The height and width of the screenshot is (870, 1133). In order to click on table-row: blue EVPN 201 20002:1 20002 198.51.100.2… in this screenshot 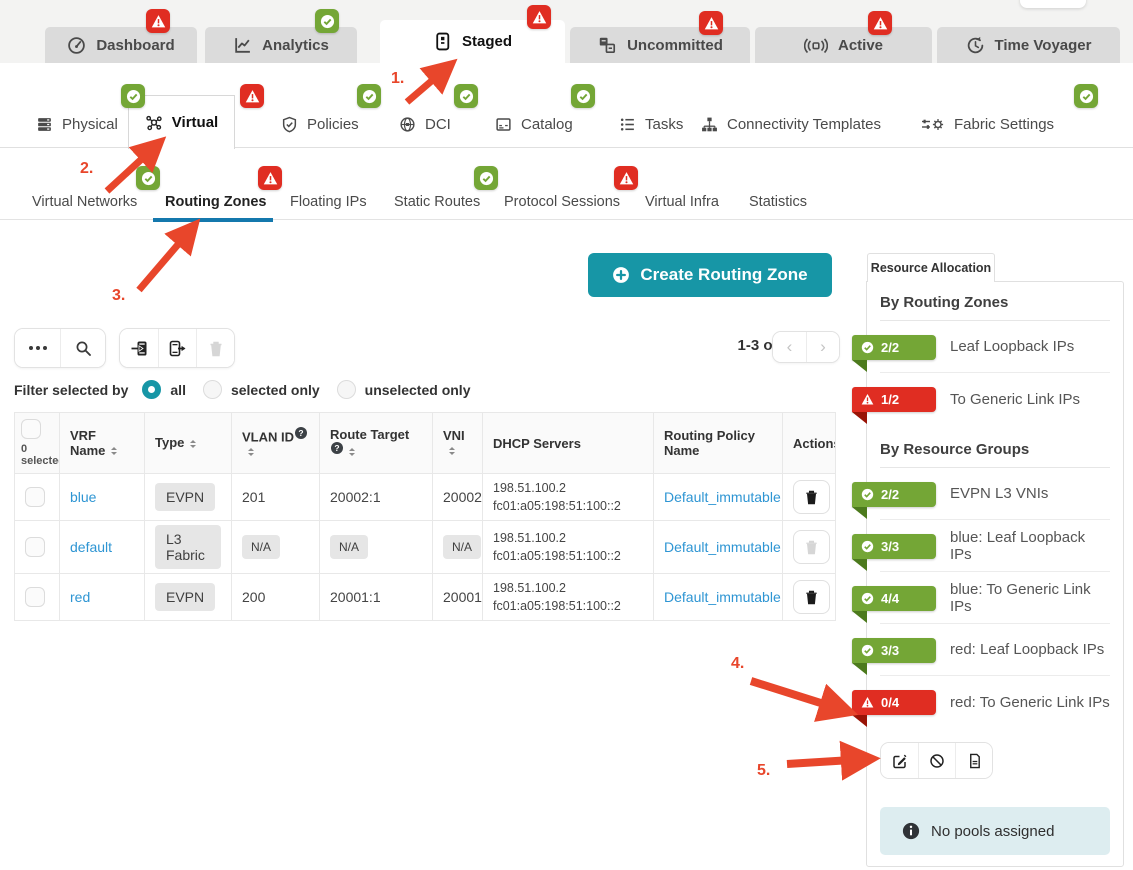, I will do `click(425, 497)`.